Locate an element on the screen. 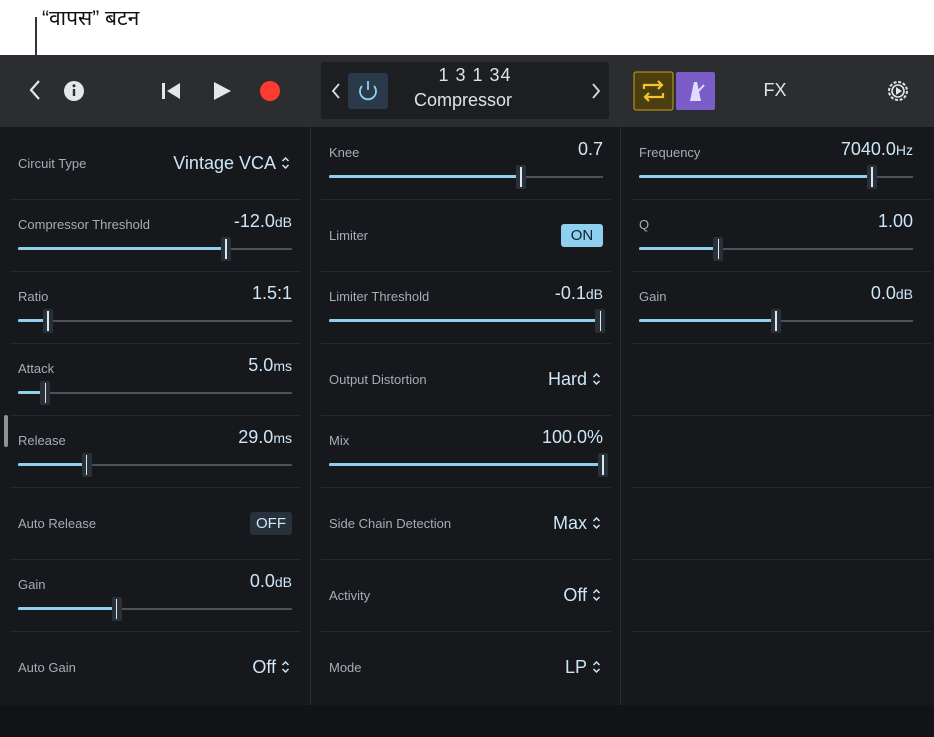  info-glyph is located at coordinates (74, 86).